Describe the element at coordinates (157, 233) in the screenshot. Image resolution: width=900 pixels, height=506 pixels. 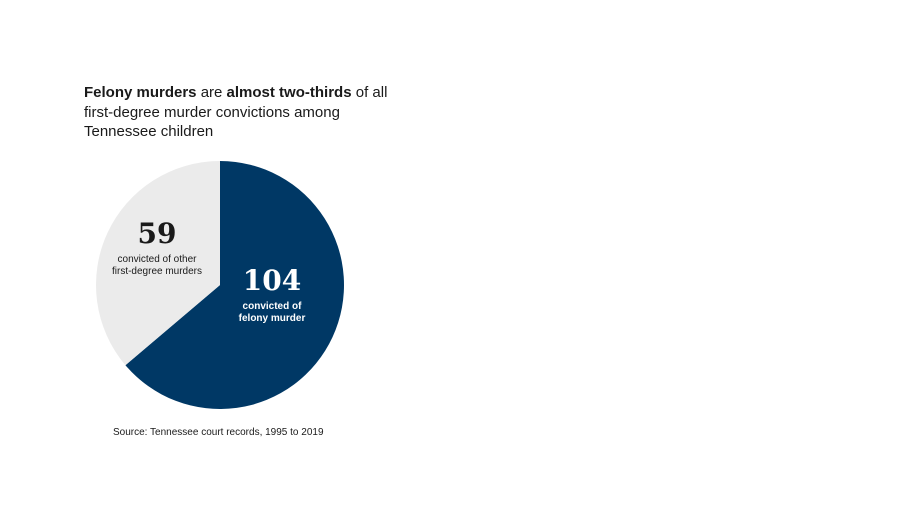
I see `slice-value-label-1: 59` at that location.